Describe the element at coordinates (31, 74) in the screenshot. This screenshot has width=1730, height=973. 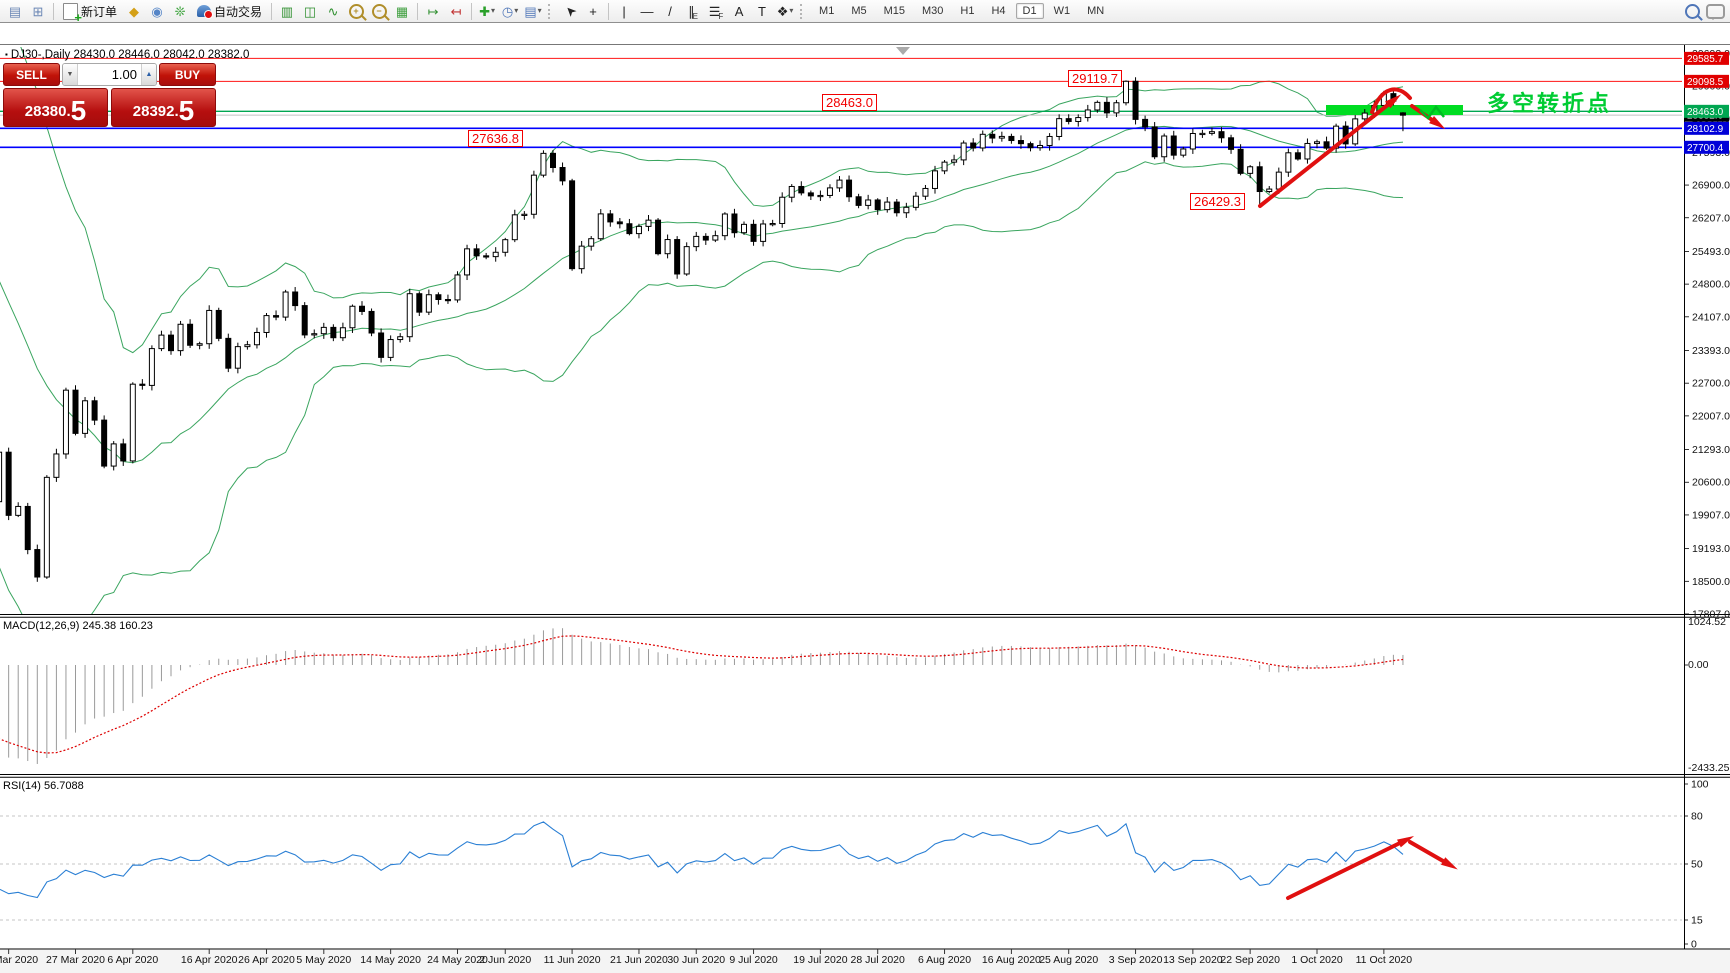
I see `sell-button: SELL` at that location.